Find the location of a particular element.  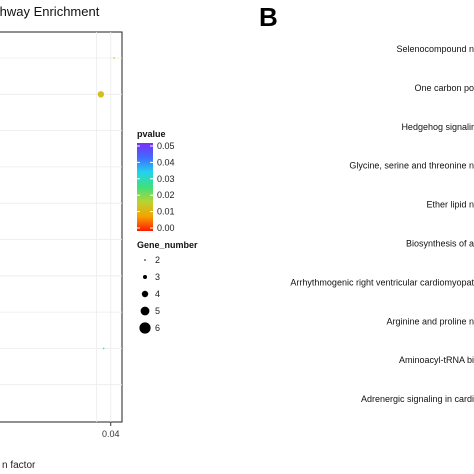

pathway-label: Selenocompound n is located at coordinates (435, 49).